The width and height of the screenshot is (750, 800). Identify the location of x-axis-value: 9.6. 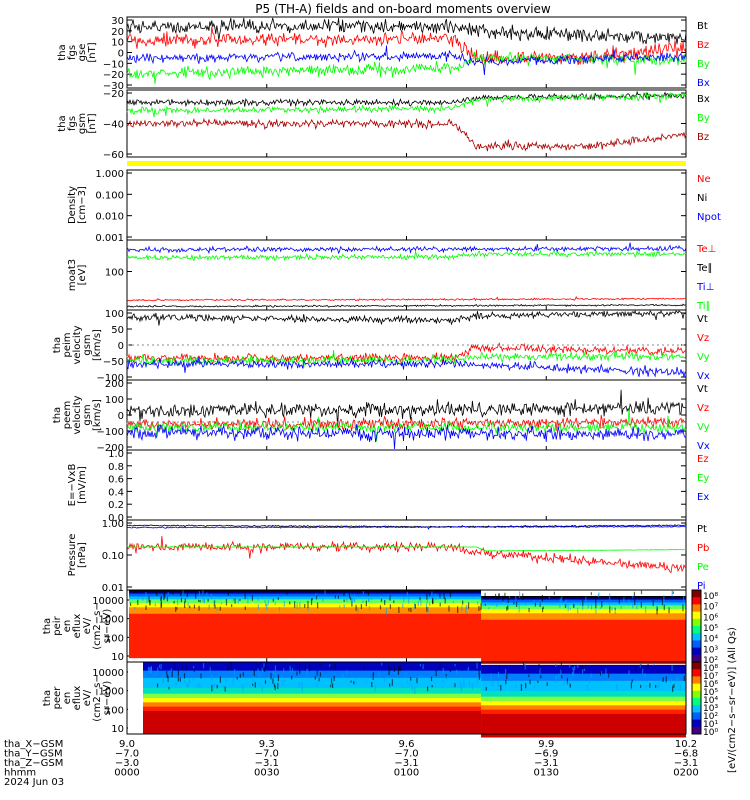
(407, 744).